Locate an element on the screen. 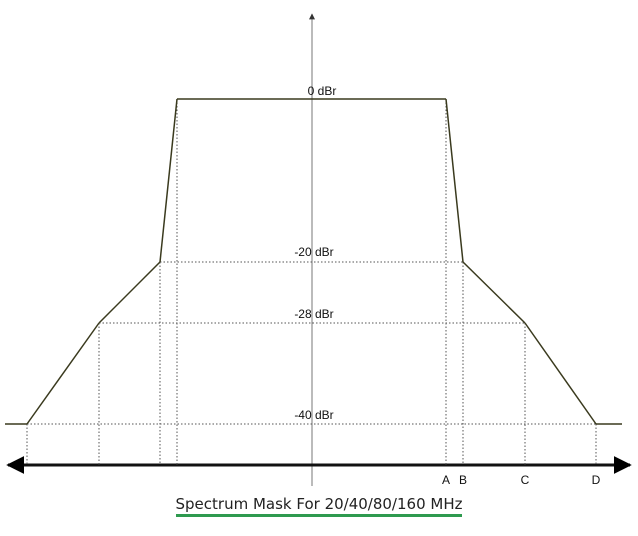 This screenshot has height=536, width=638. diagram-caption: Spectrum Mask For 20/40/80/160 MHz is located at coordinates (319, 506).